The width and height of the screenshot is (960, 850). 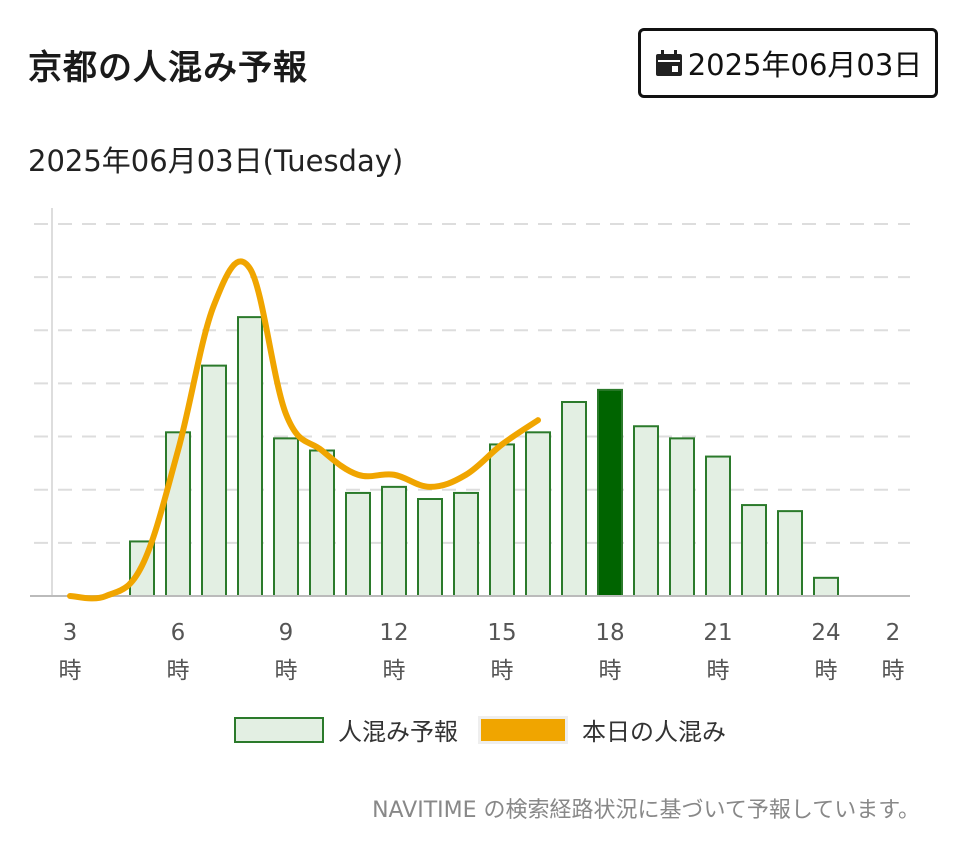 I want to click on legend-label-forecast: 人混み予報, so click(x=398, y=732).